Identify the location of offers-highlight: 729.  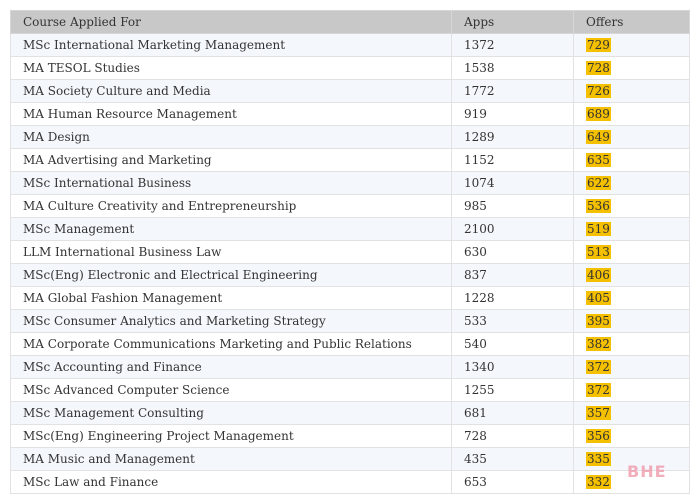
(598, 45).